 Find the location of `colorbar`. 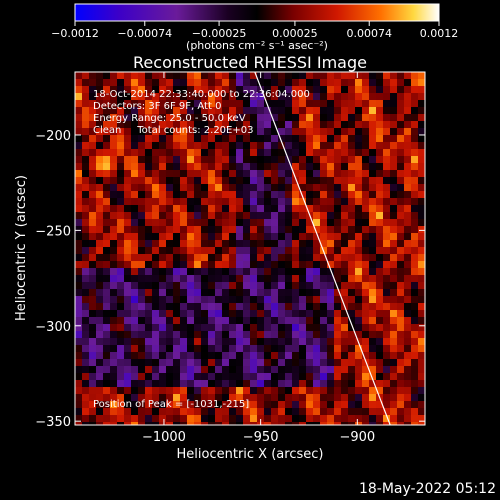

colorbar is located at coordinates (257, 12).